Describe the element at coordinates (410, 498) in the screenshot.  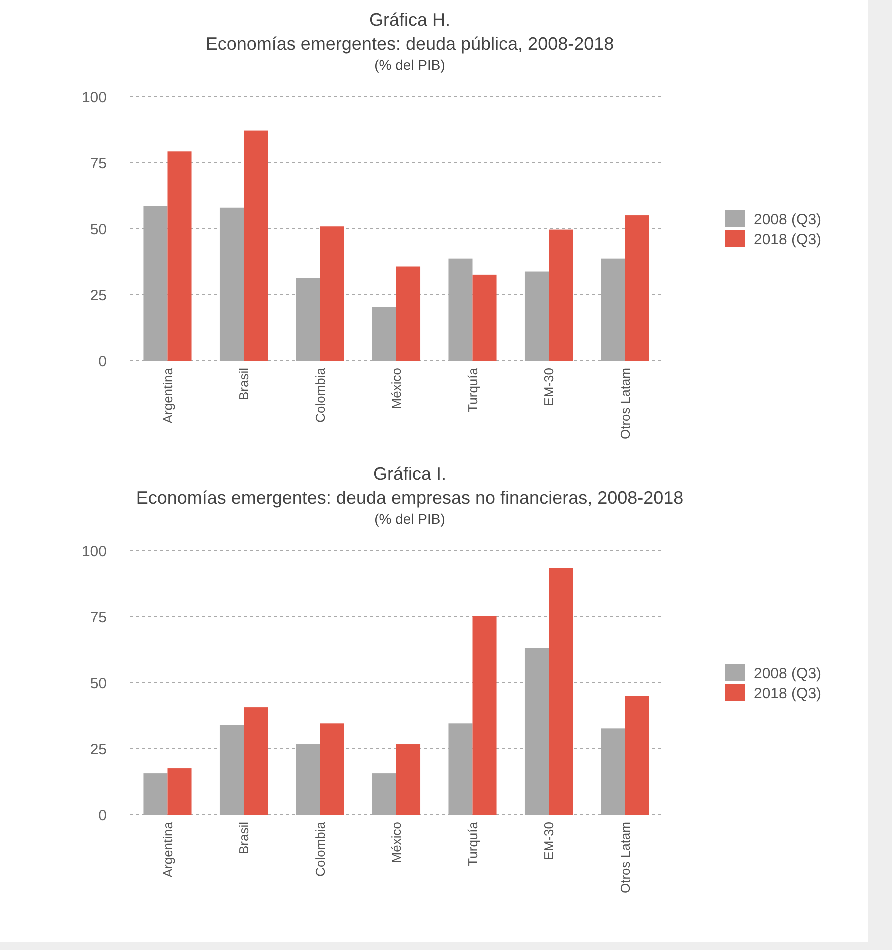
I see `chart-subtitle: Economías emergentes: deuda empresas no financieras, 2008-2018` at that location.